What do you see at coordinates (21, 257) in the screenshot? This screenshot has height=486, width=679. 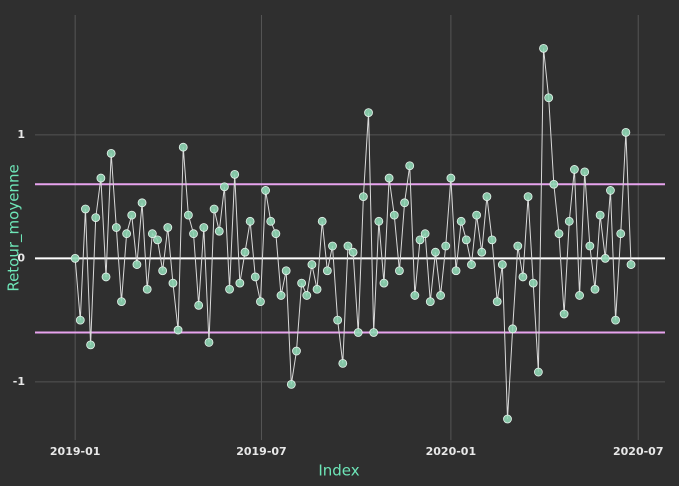 I see `y-tick-label: 0` at bounding box center [21, 257].